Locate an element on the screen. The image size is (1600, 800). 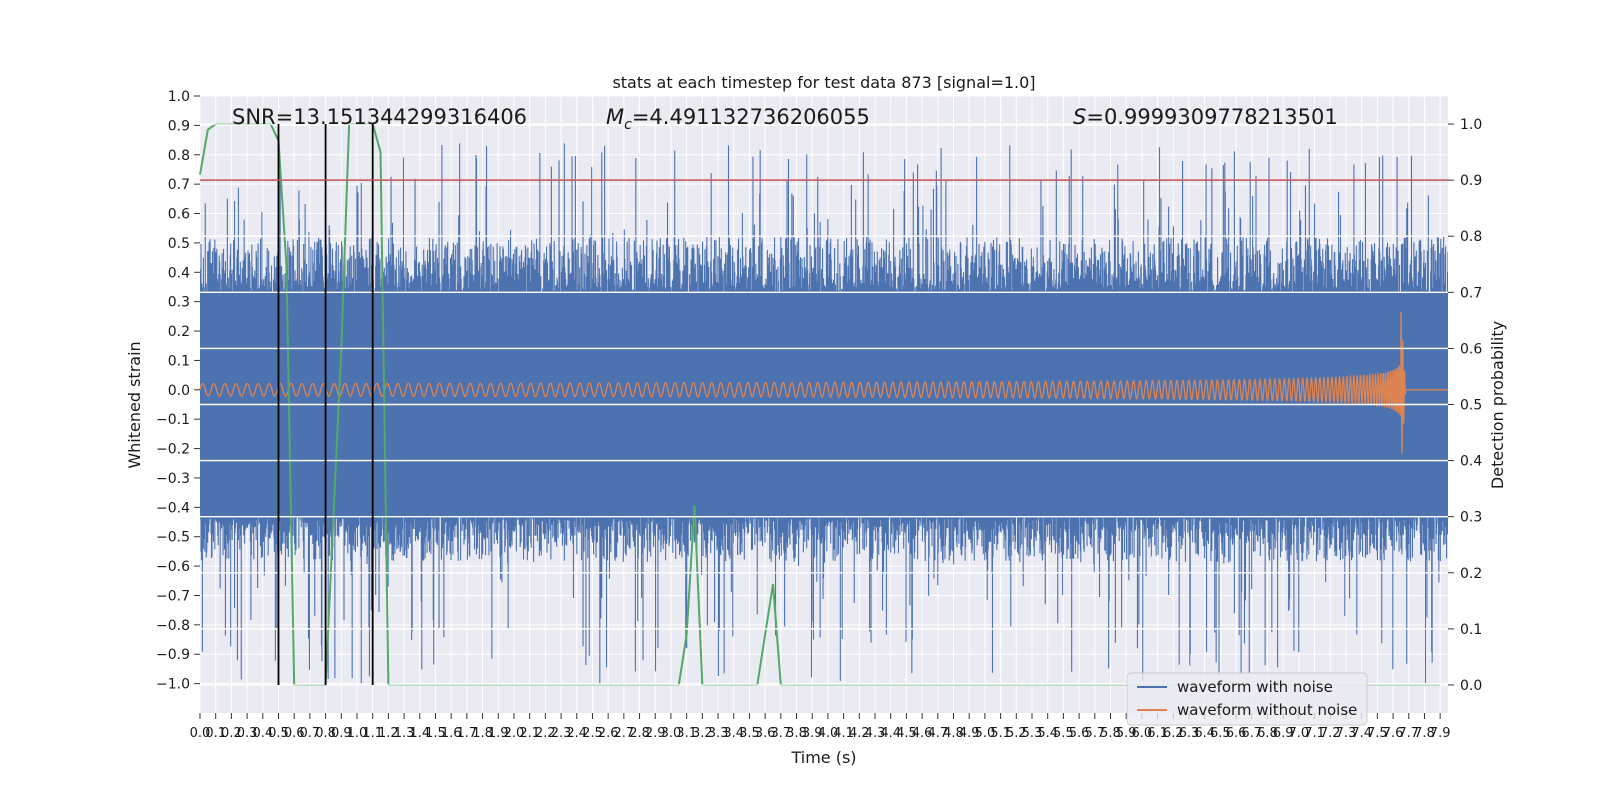
x-tick-label: 2.4 is located at coordinates (576, 733).